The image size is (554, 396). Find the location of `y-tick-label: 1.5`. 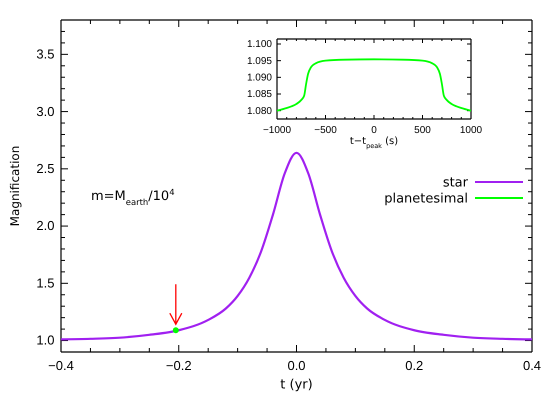

y-tick-label: 1.5 is located at coordinates (45, 282).